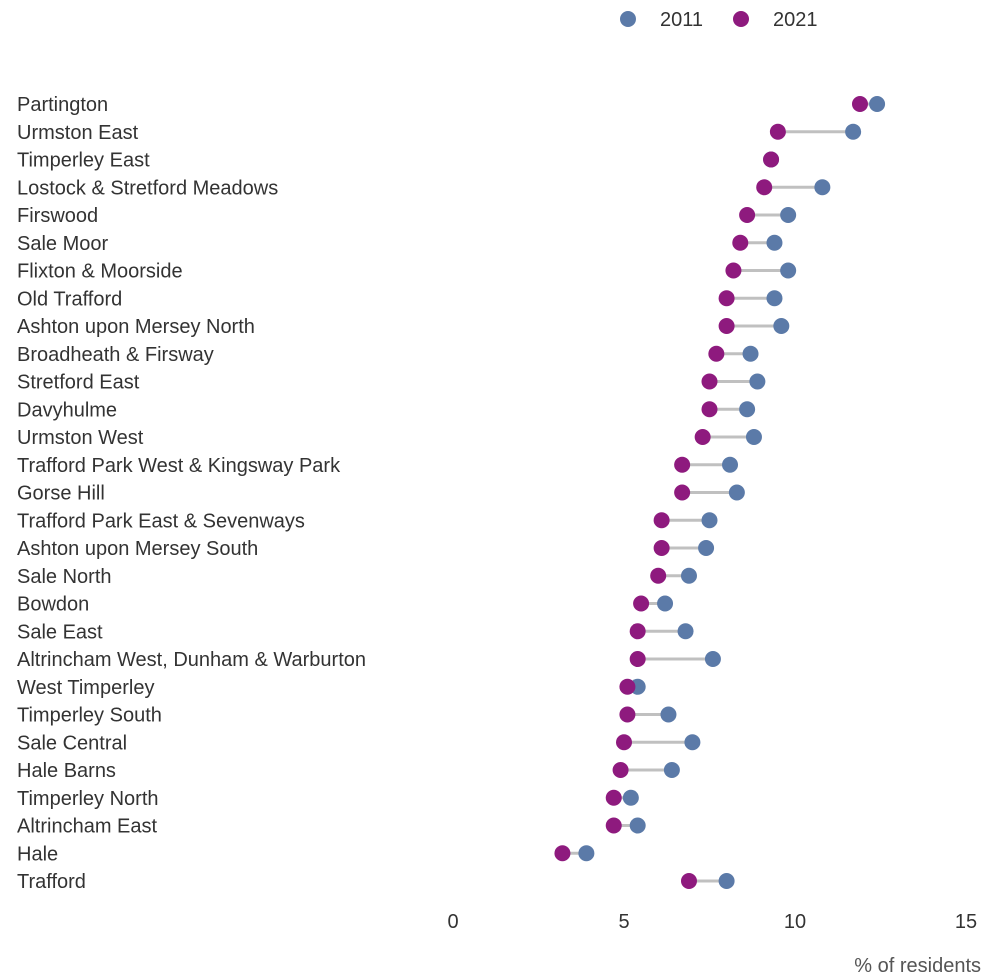  What do you see at coordinates (60, 632) in the screenshot?
I see `category-label: Sale East` at bounding box center [60, 632].